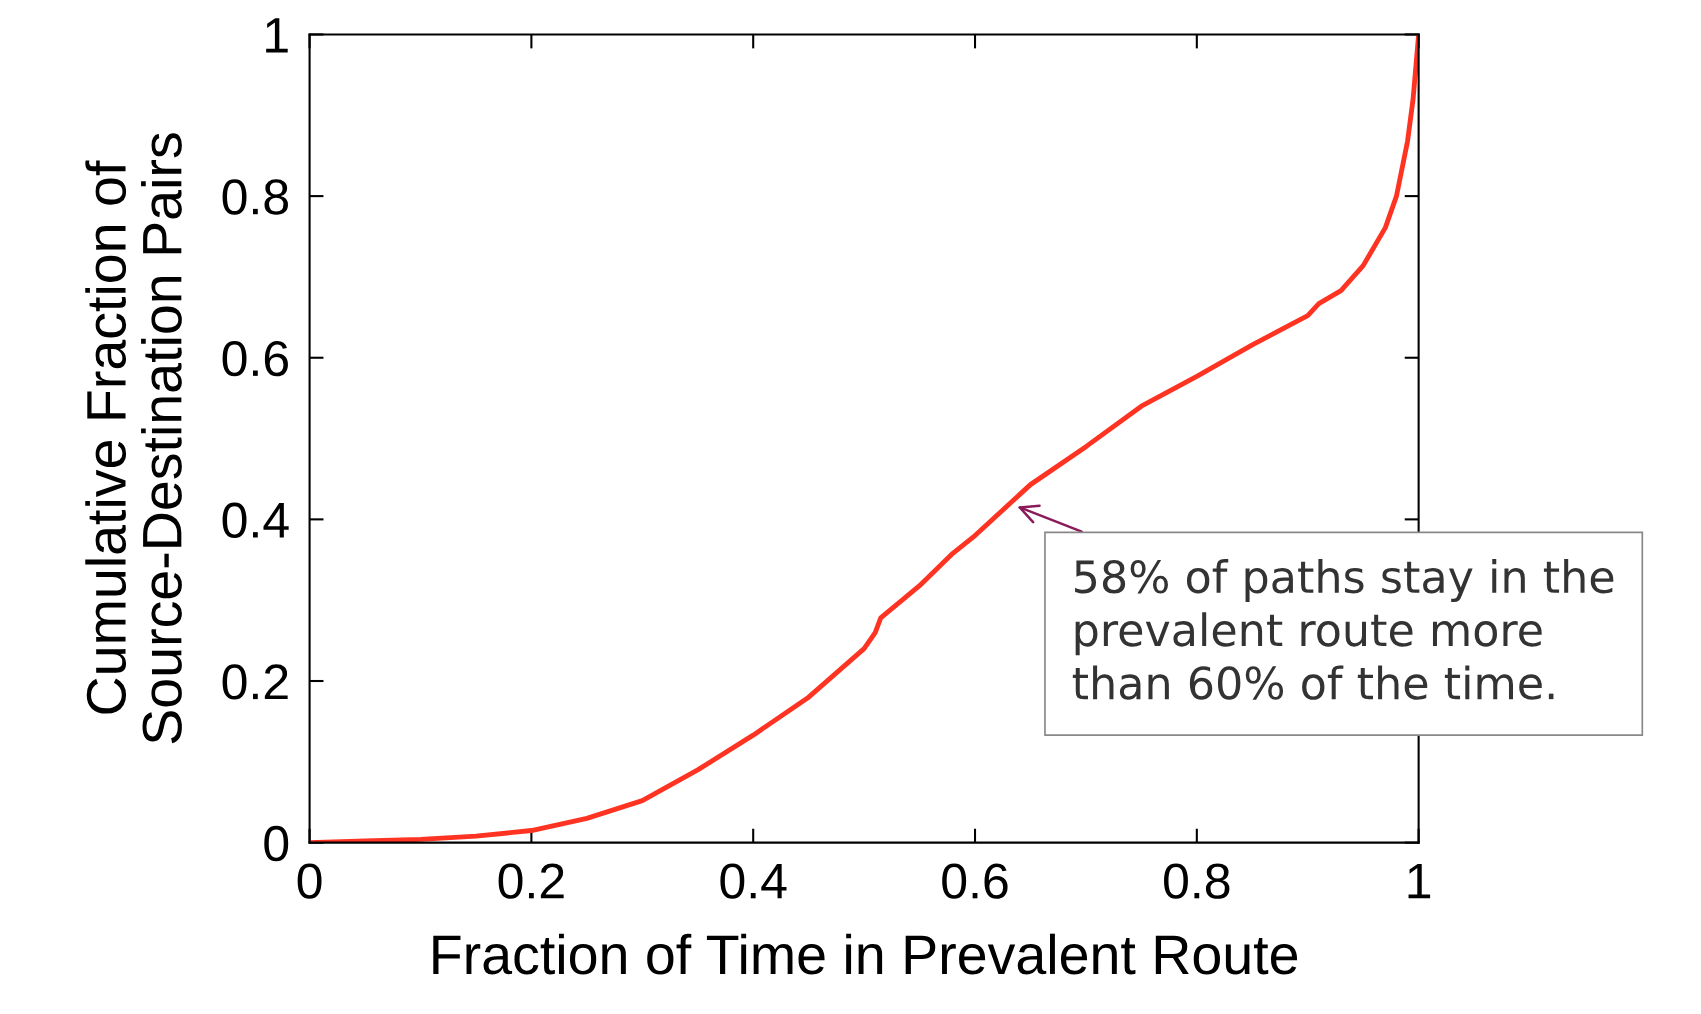 This screenshot has width=1701, height=1014. What do you see at coordinates (975, 881) in the screenshot?
I see `x-tick-label: 0.6` at bounding box center [975, 881].